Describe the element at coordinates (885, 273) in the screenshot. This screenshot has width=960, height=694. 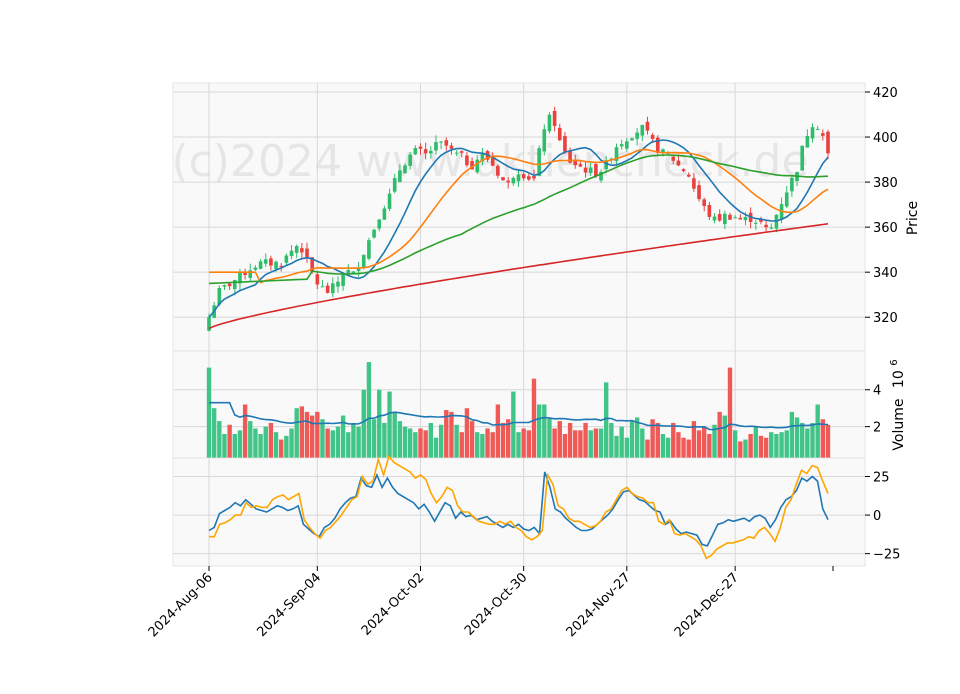
I see `price-tick-label: 340` at that location.